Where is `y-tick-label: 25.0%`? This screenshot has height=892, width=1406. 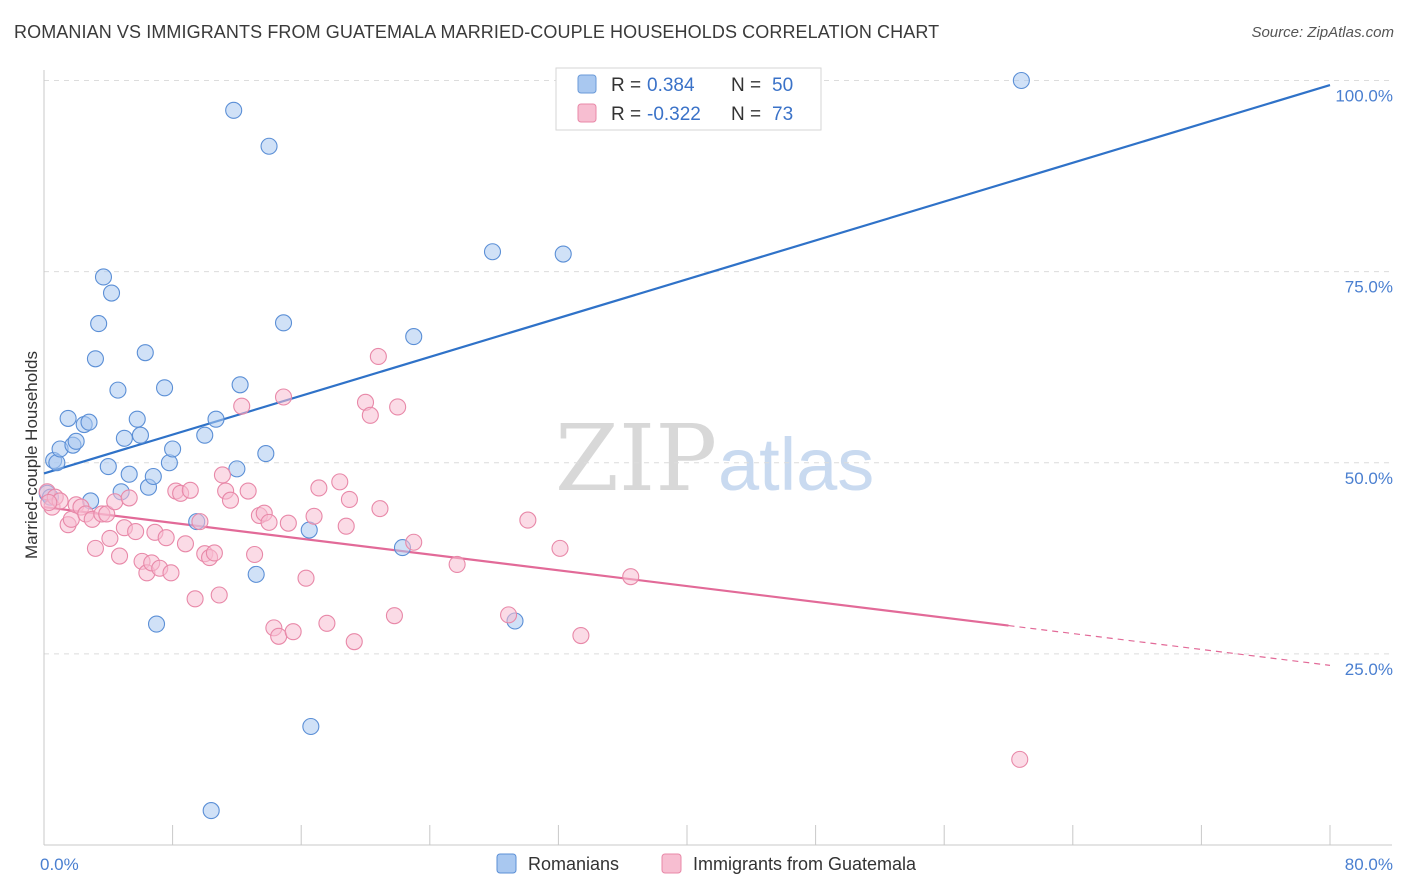
y-tick-label: 25.0% is located at coordinates (1369, 669).